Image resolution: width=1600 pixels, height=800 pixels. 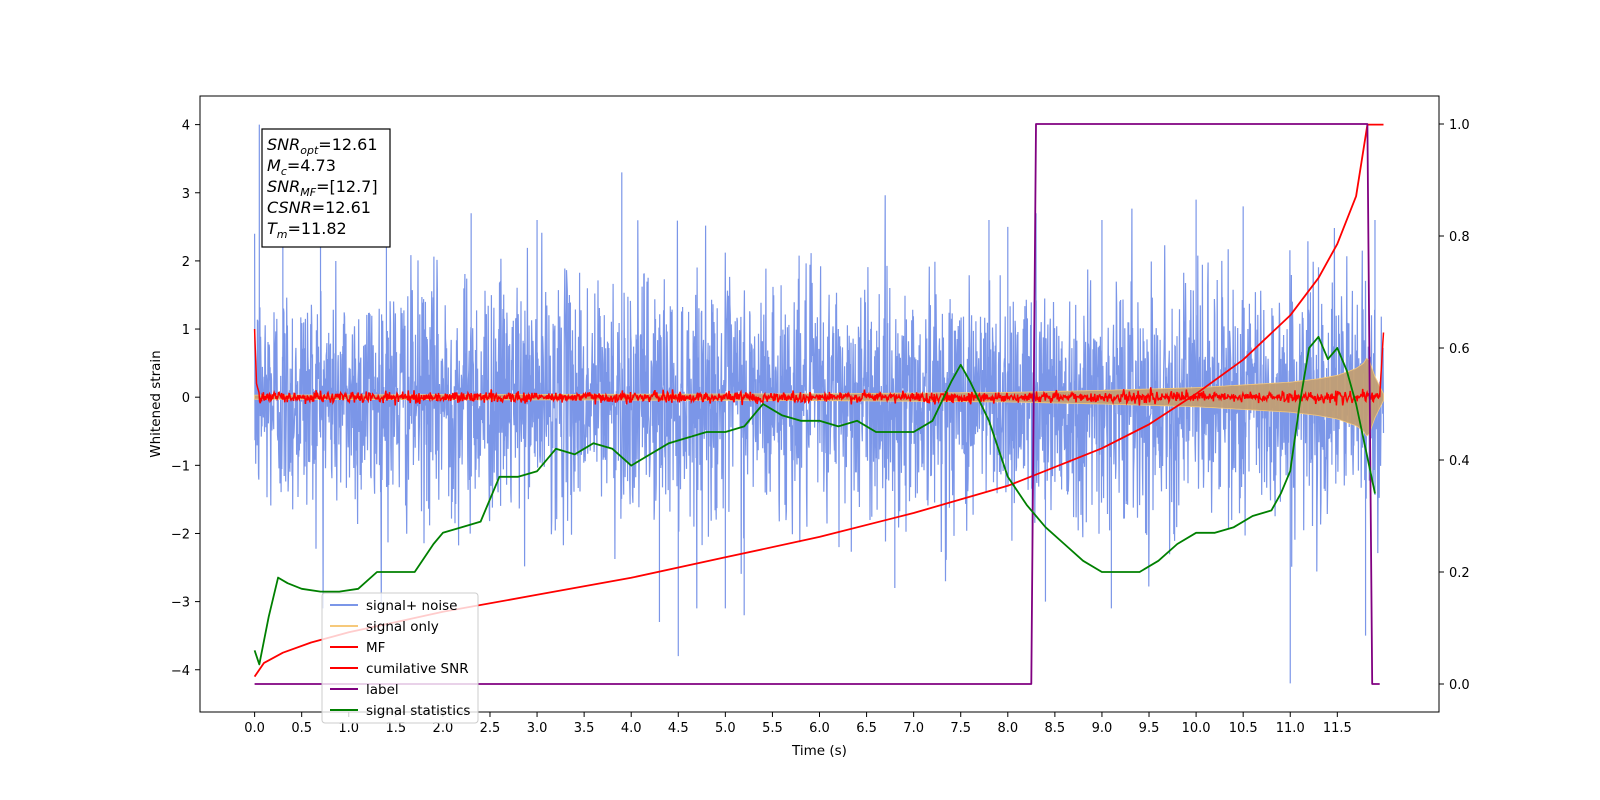 I want to click on y2-tick-label: 0.6, so click(x=1459, y=349).